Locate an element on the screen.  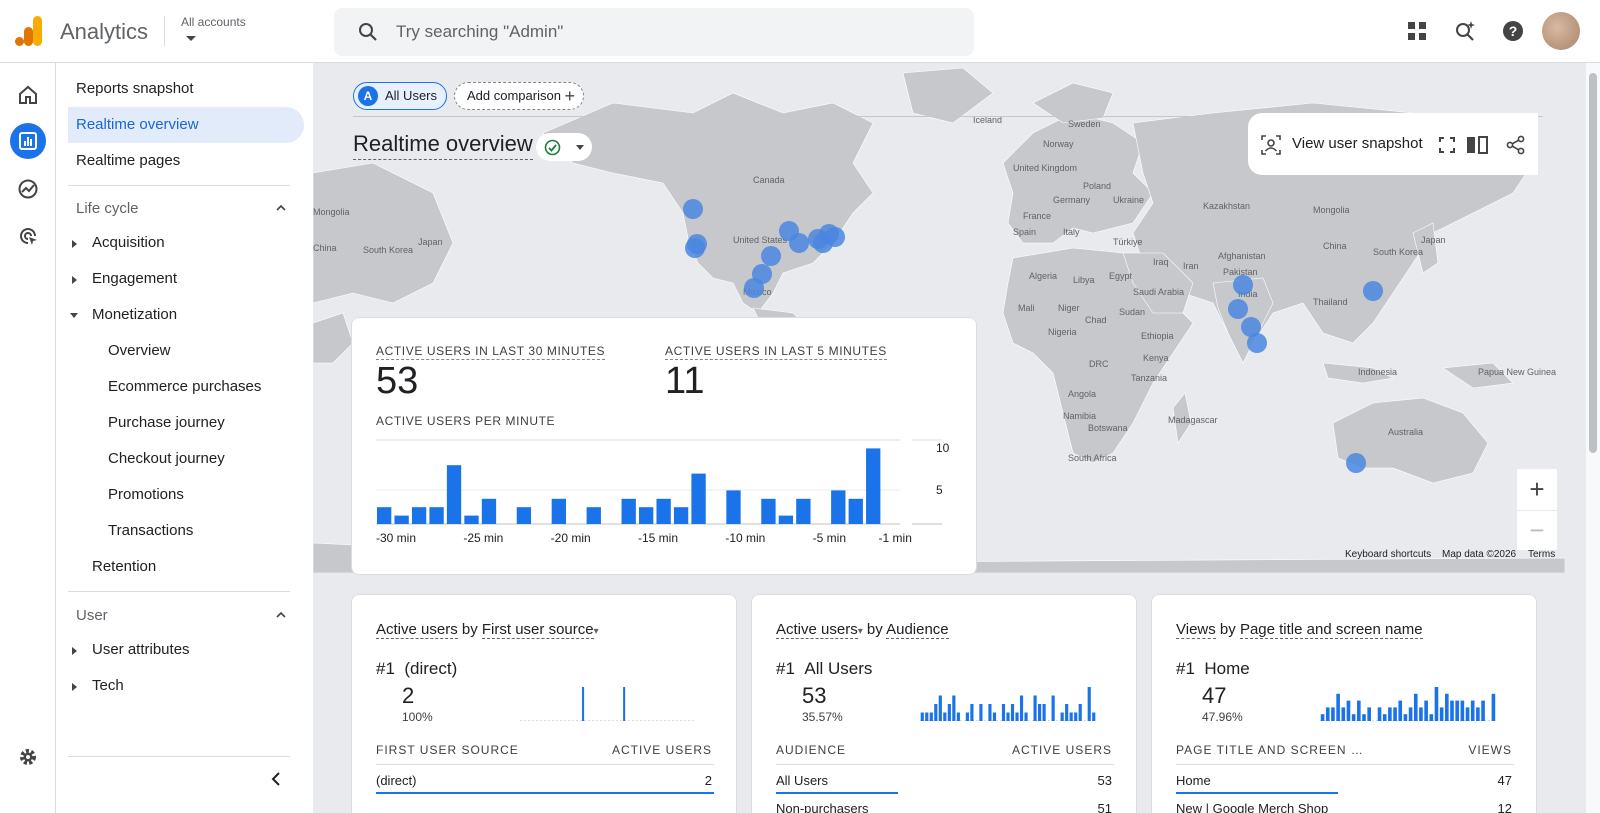
table-row-name: Home is located at coordinates (1193, 780).